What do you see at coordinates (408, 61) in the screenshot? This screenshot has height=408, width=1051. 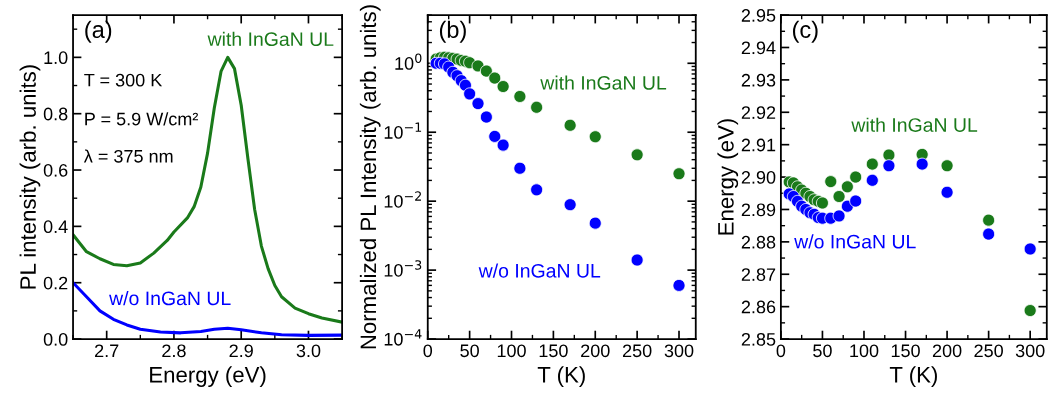 I see `y-tick-label: 10$^{0}$` at bounding box center [408, 61].